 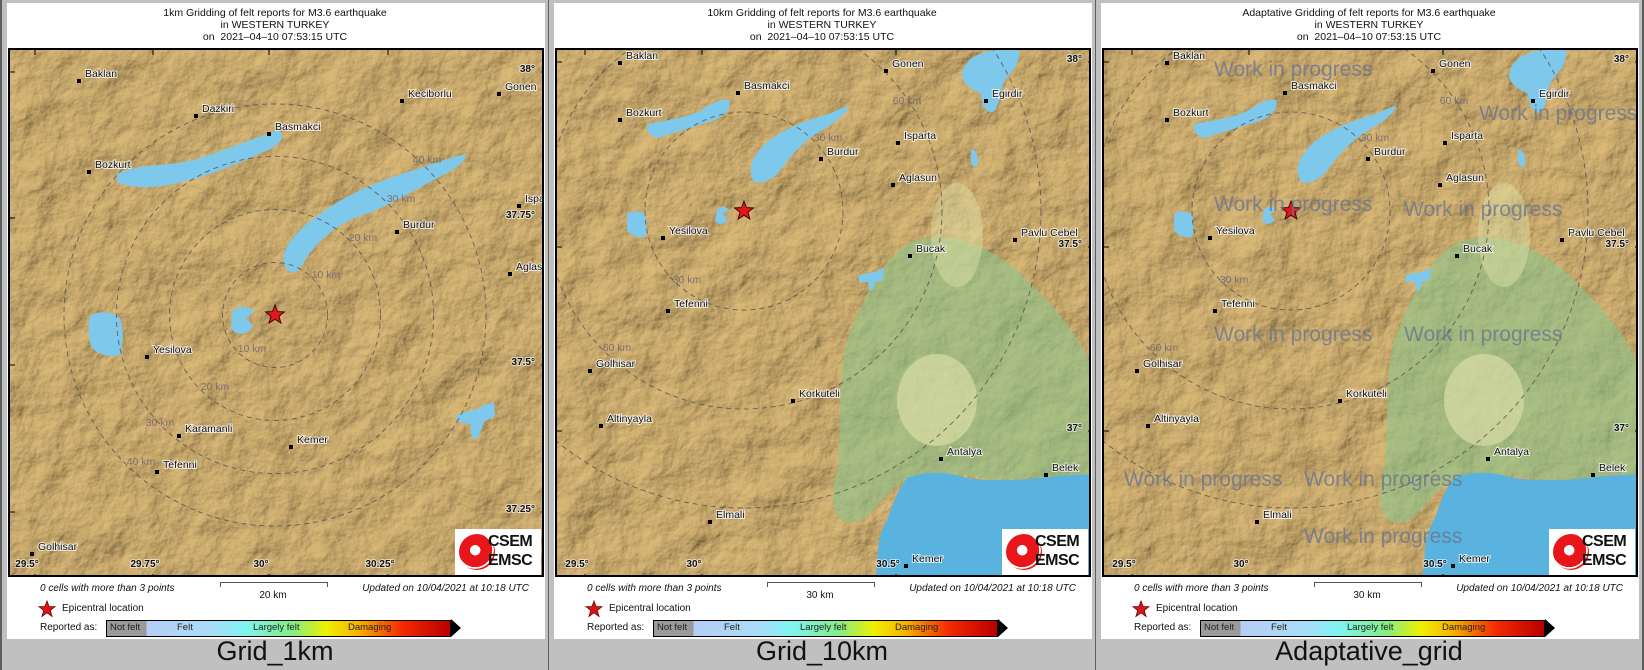 What do you see at coordinates (1464, 627) in the screenshot?
I see `scale-label-damaging: Damaging` at bounding box center [1464, 627].